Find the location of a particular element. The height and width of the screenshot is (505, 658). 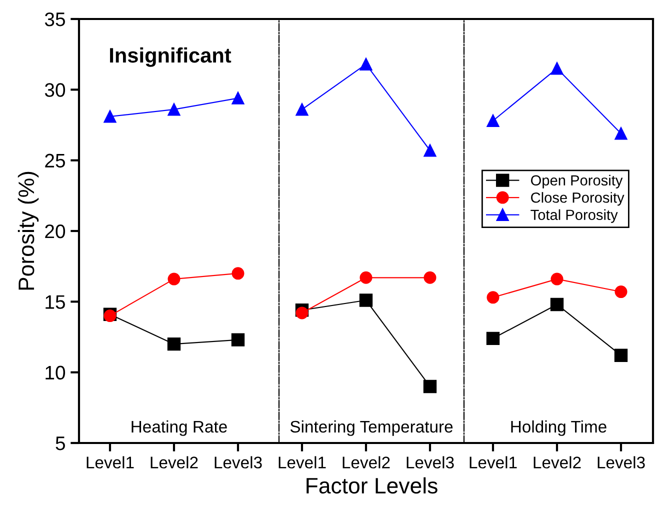

annotation: Heating Rate is located at coordinates (179, 428).